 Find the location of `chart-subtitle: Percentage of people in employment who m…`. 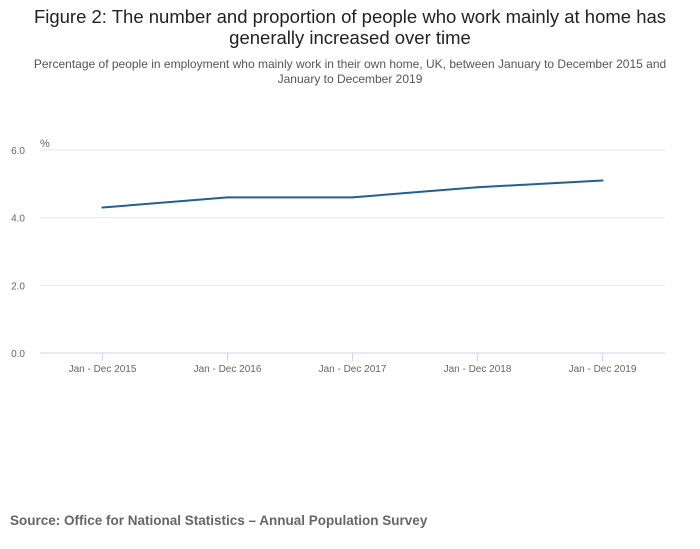

chart-subtitle: Percentage of people in employment who m… is located at coordinates (350, 71).